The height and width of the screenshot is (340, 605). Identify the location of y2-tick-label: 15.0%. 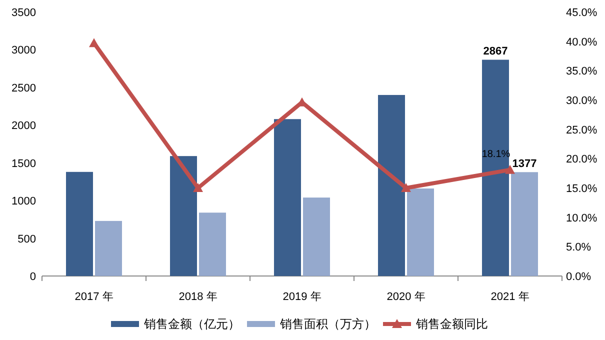
(582, 189).